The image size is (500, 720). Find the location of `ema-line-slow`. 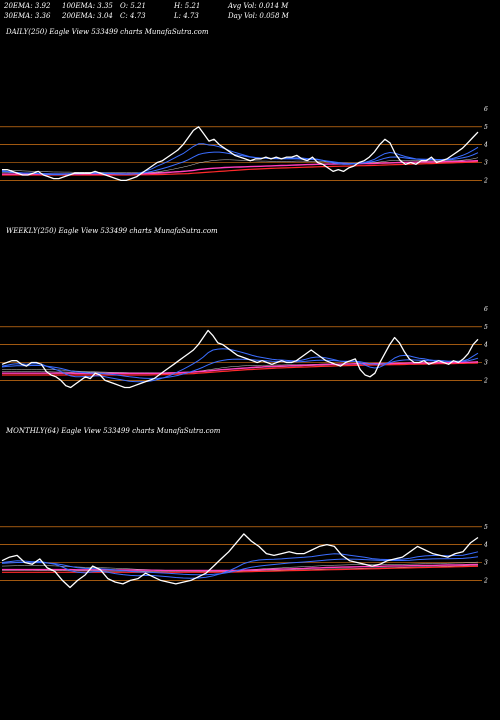

ema-line-slow is located at coordinates (240, 368).